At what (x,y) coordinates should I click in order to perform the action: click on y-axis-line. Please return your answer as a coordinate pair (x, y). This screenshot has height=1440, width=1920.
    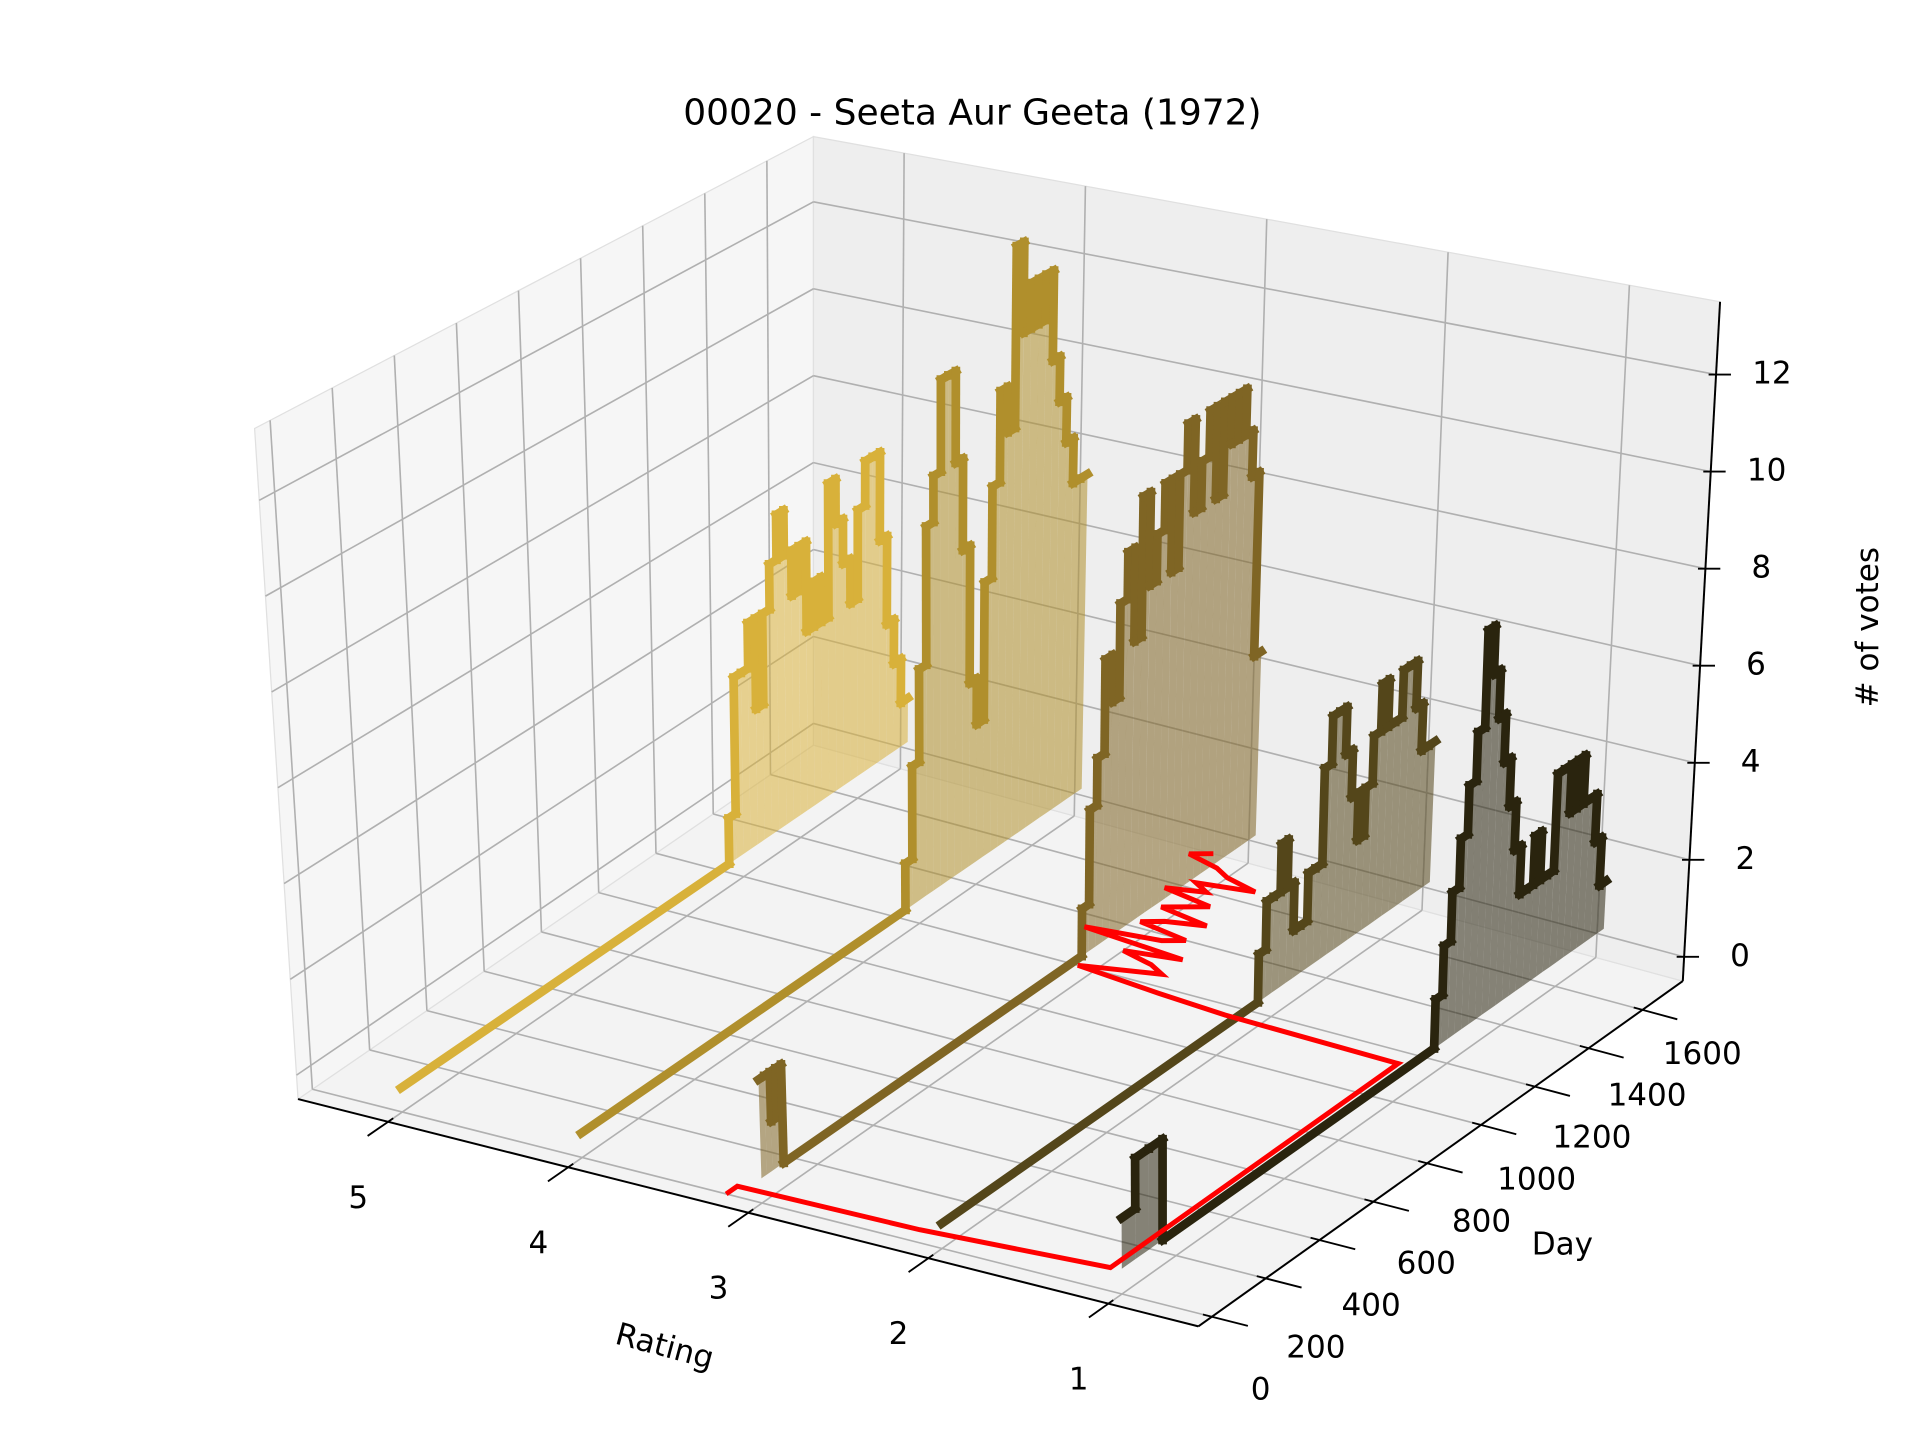
    Looking at the image, I should click on (1440, 1154).